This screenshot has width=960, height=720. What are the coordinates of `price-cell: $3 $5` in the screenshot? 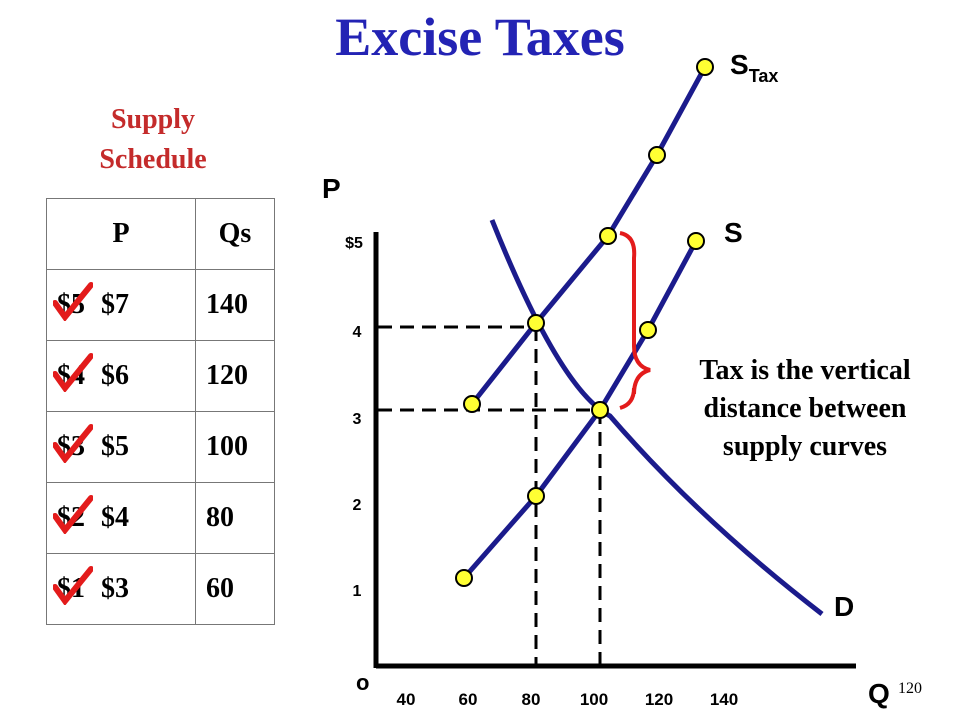 It's located at (121, 447).